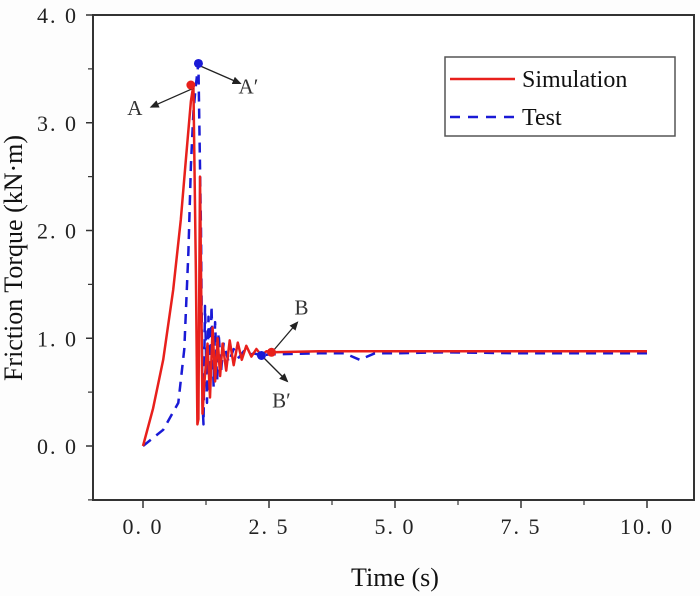 Image resolution: width=700 pixels, height=596 pixels. Describe the element at coordinates (57, 446) in the screenshot. I see `y-tick-label: 0. 0` at that location.